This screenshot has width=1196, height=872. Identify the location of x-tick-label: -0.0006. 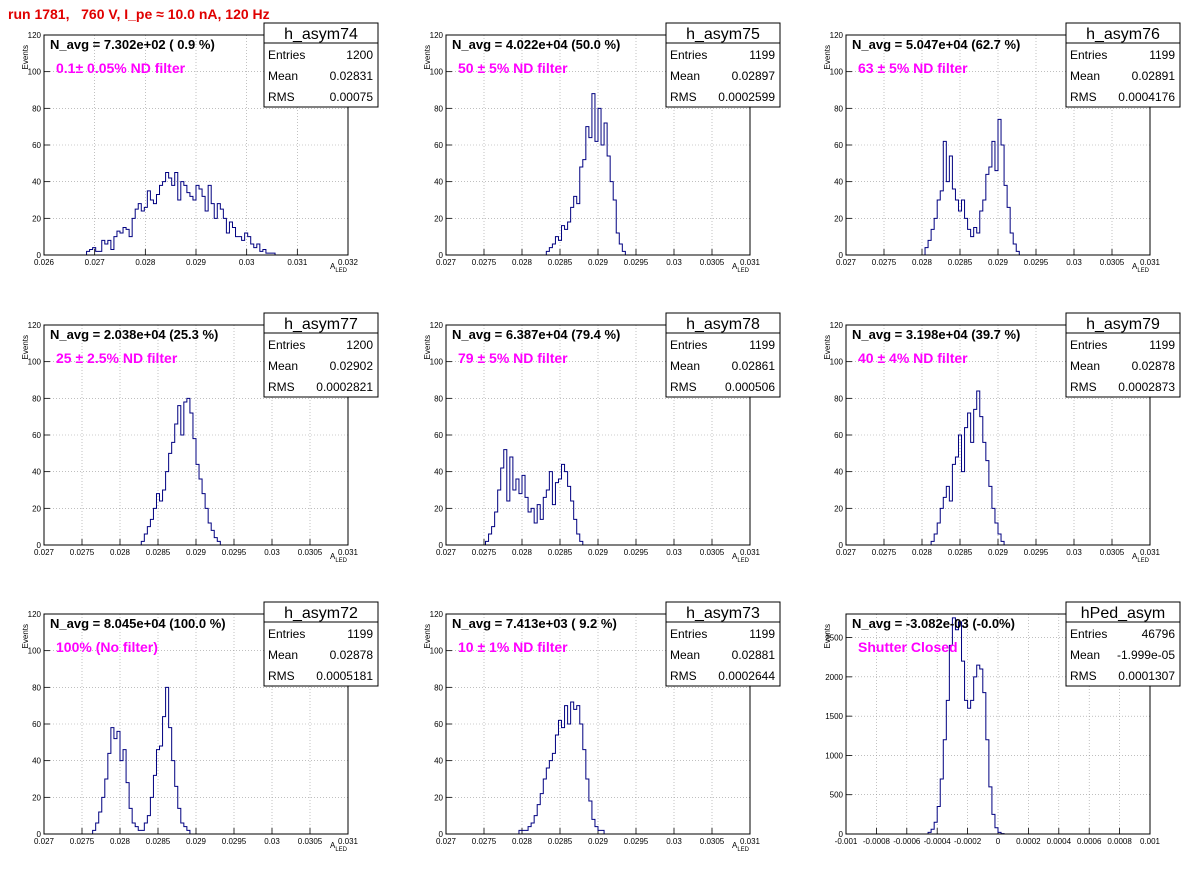
(907, 841).